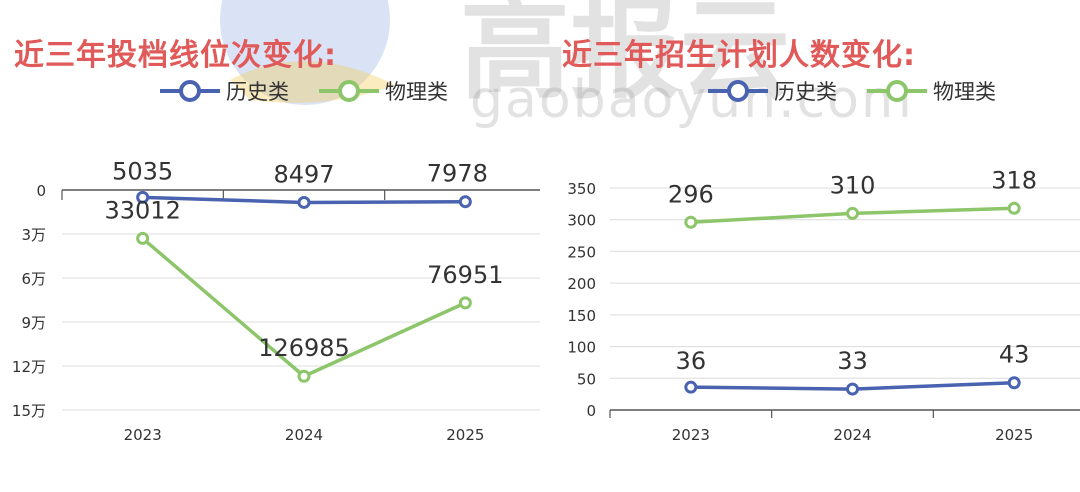 This screenshot has height=492, width=1080. What do you see at coordinates (33, 235) in the screenshot?
I see `y-tick-label: 3万` at bounding box center [33, 235].